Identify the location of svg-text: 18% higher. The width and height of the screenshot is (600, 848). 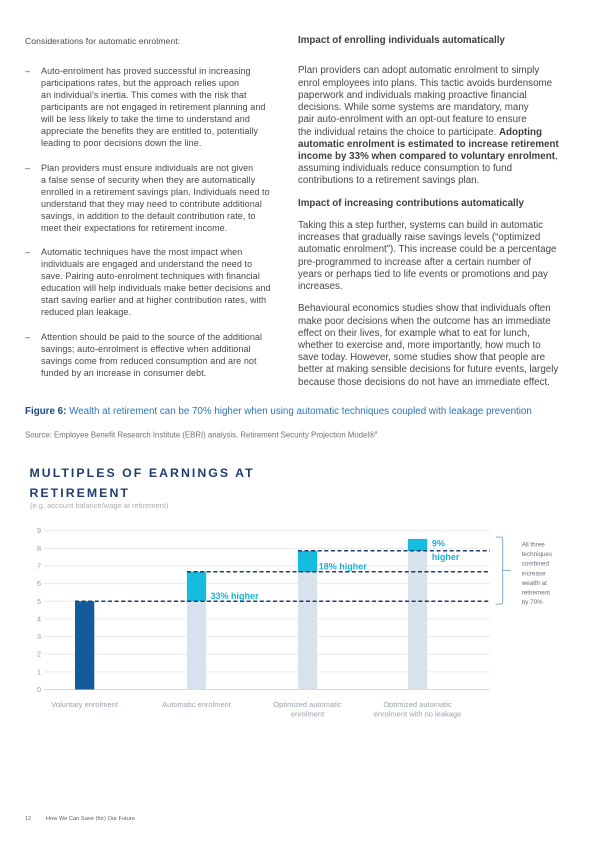
(343, 567).